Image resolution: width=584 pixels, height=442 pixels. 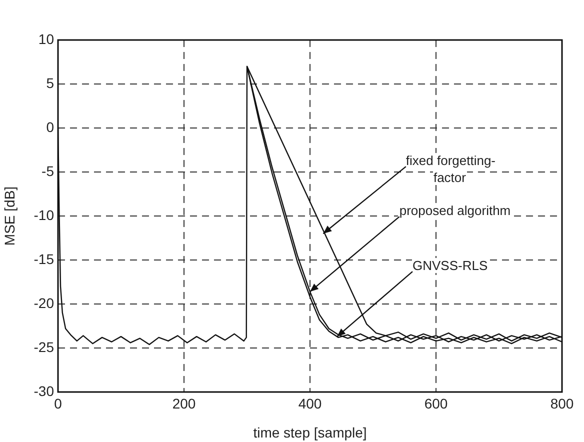 What do you see at coordinates (48, 170) in the screenshot?
I see `y-tick-label: -5` at bounding box center [48, 170].